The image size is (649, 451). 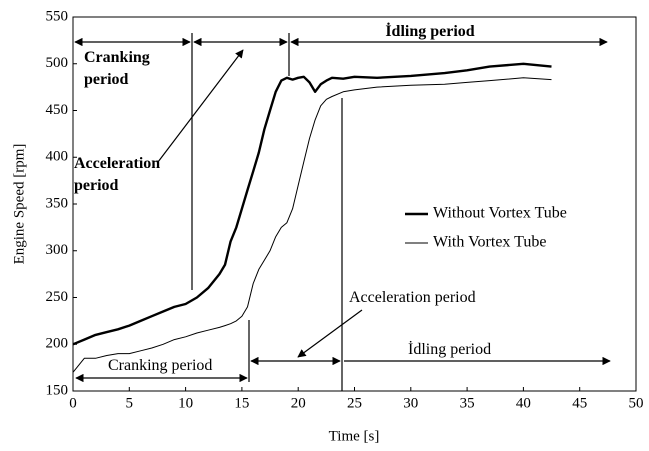 I want to click on y-tick-label: 150, so click(x=57, y=390).